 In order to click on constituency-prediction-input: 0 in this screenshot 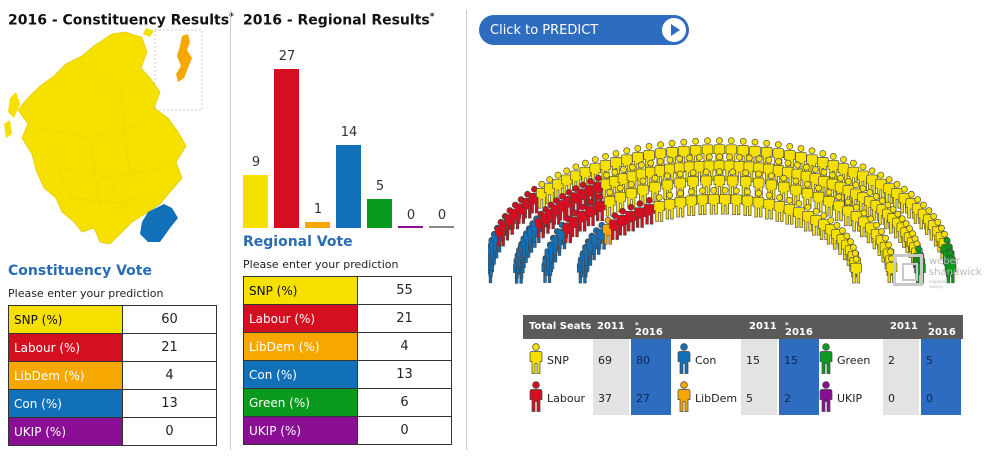, I will do `click(169, 431)`.